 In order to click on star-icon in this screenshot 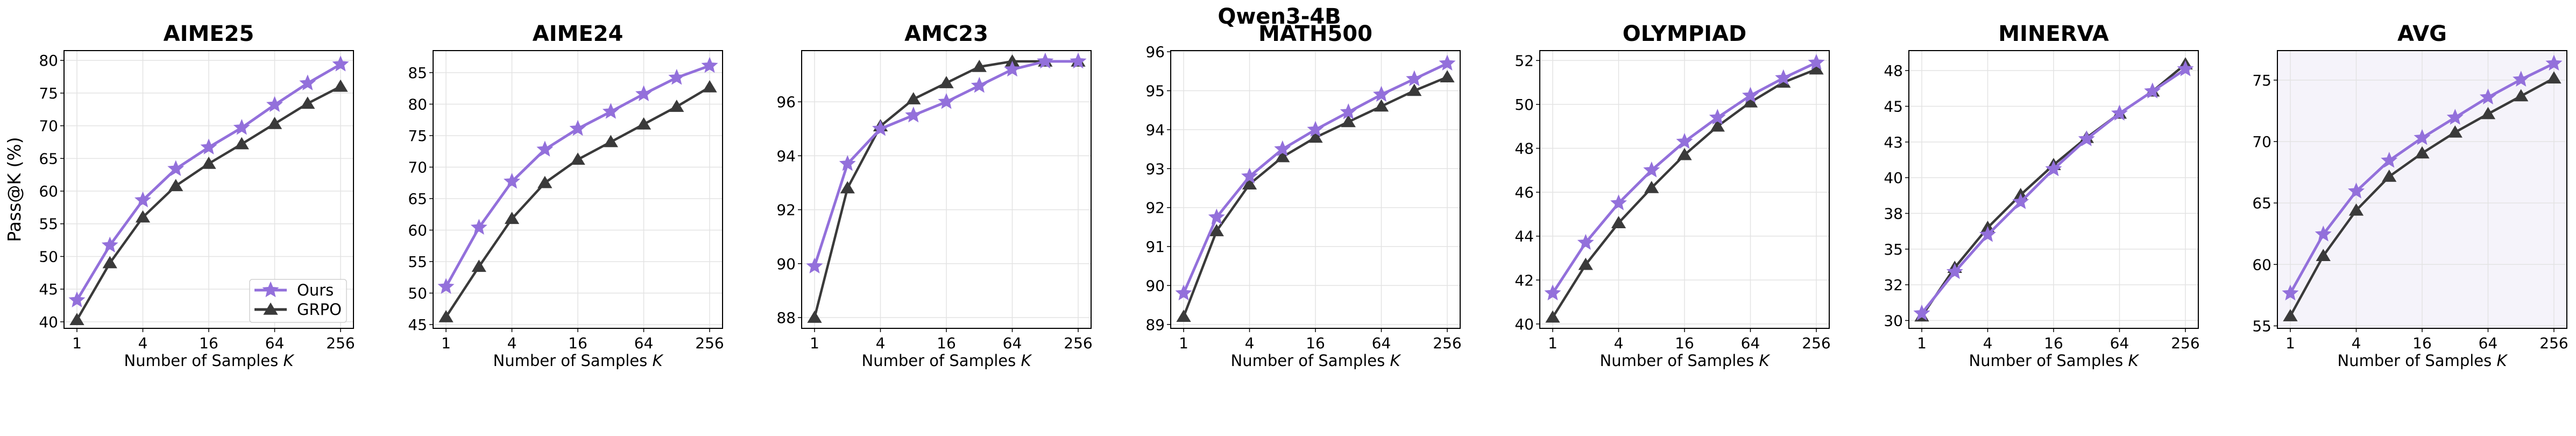, I will do `click(270, 290)`.